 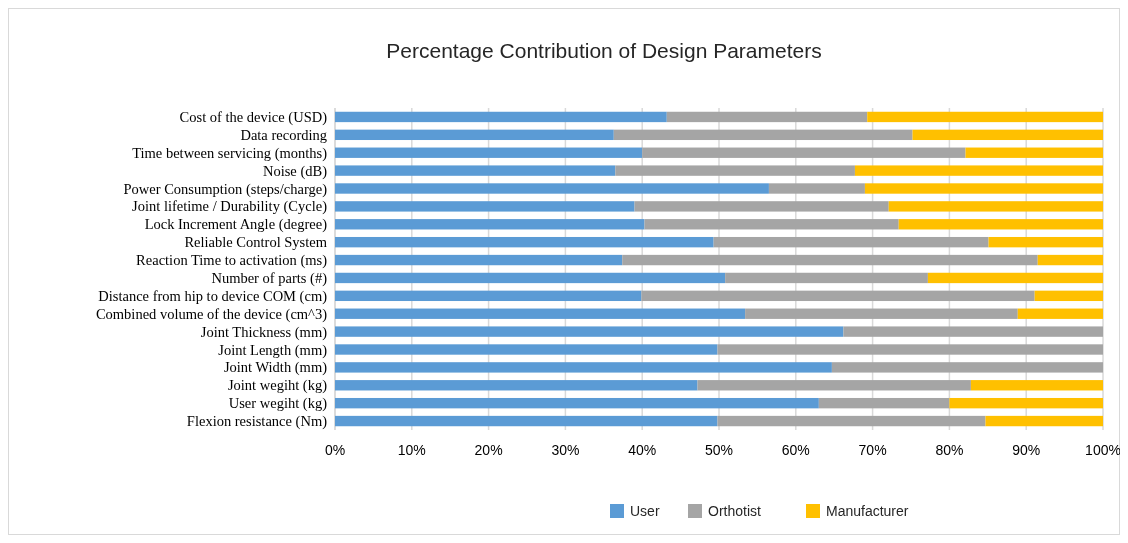 What do you see at coordinates (225, 189) in the screenshot?
I see `y-tick-label: Power Consumption (steps/charge)` at bounding box center [225, 189].